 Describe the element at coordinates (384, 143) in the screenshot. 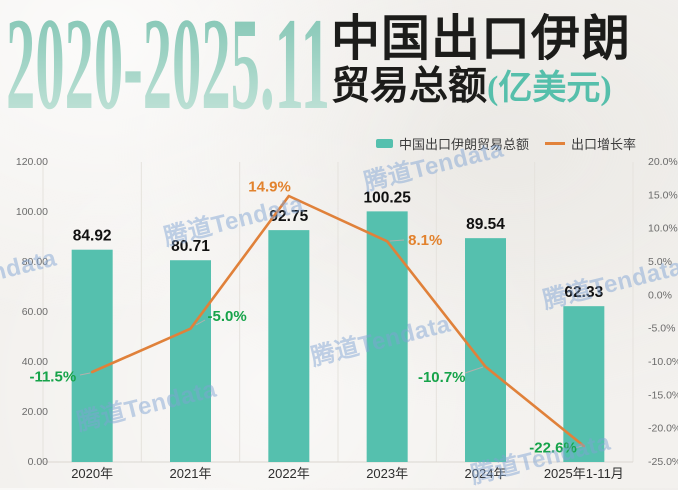

I see `bar-swatch-icon` at that location.